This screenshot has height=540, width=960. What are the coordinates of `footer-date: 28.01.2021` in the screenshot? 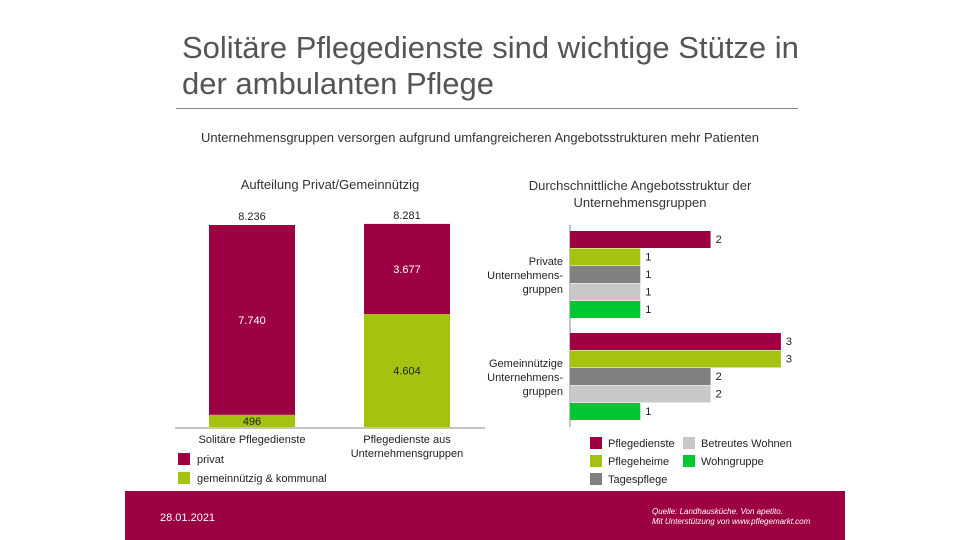 It's located at (188, 518).